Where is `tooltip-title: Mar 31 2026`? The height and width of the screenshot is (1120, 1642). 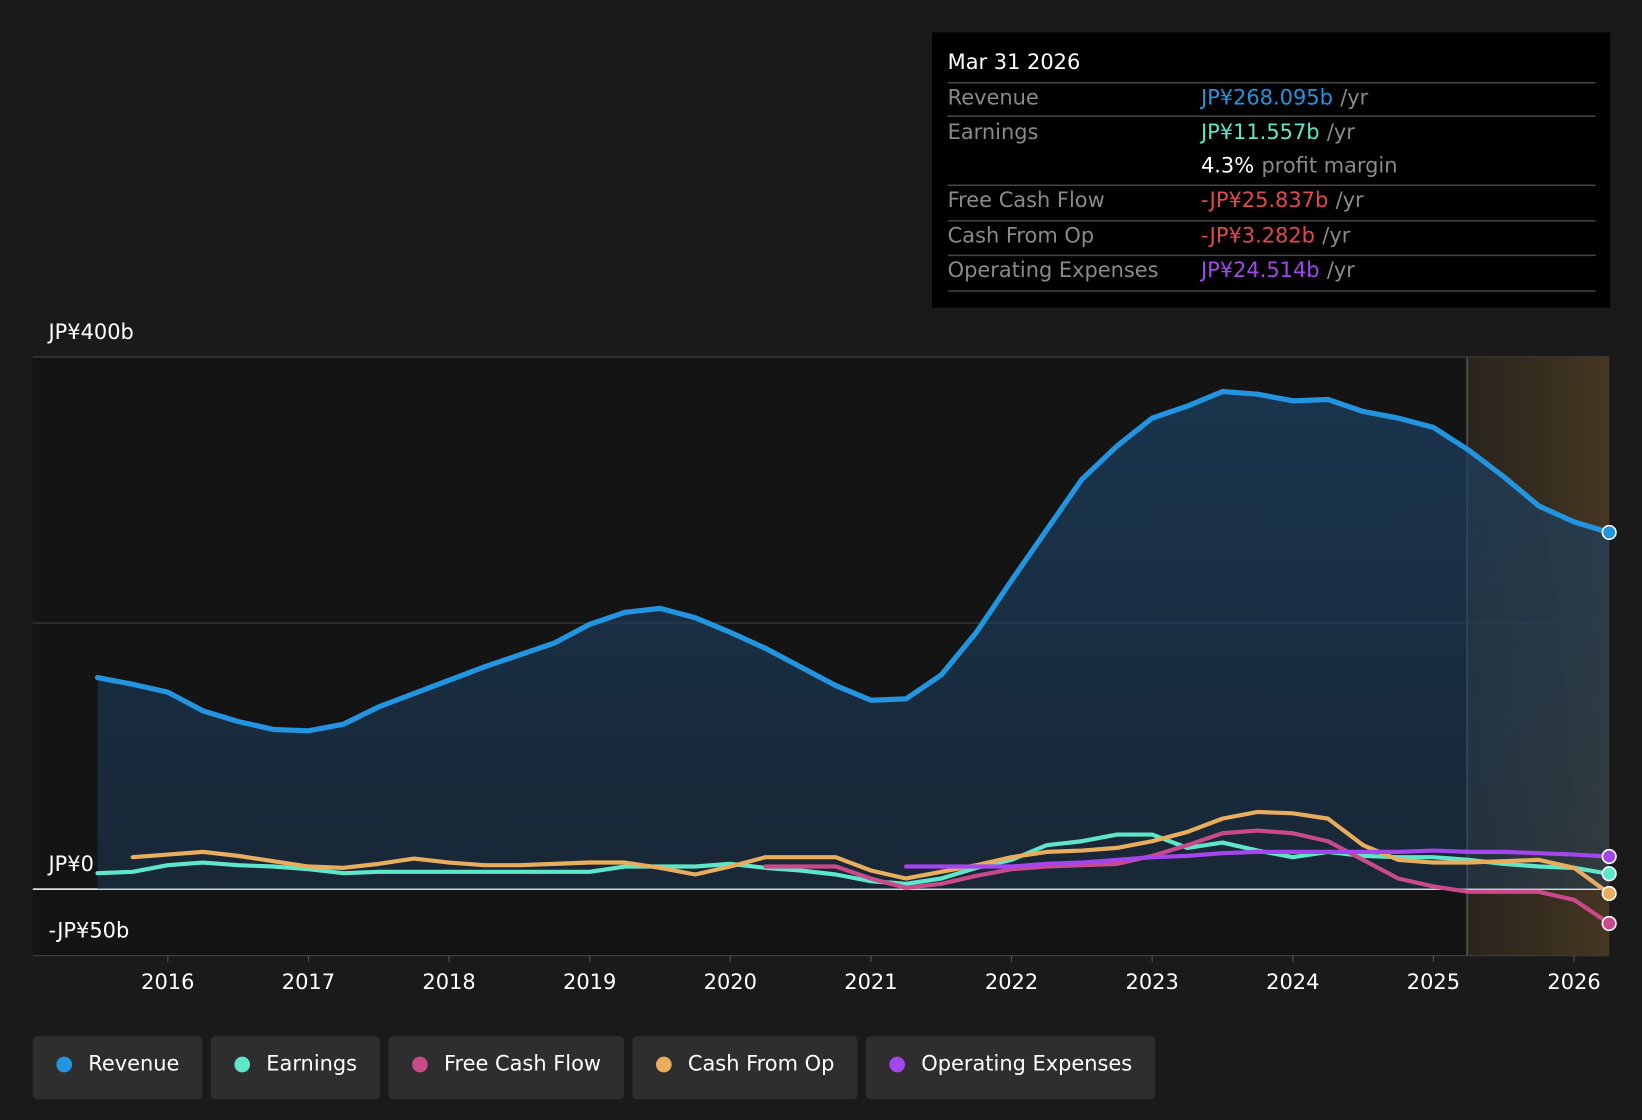
tooltip-title: Mar 31 2026 is located at coordinates (1014, 62).